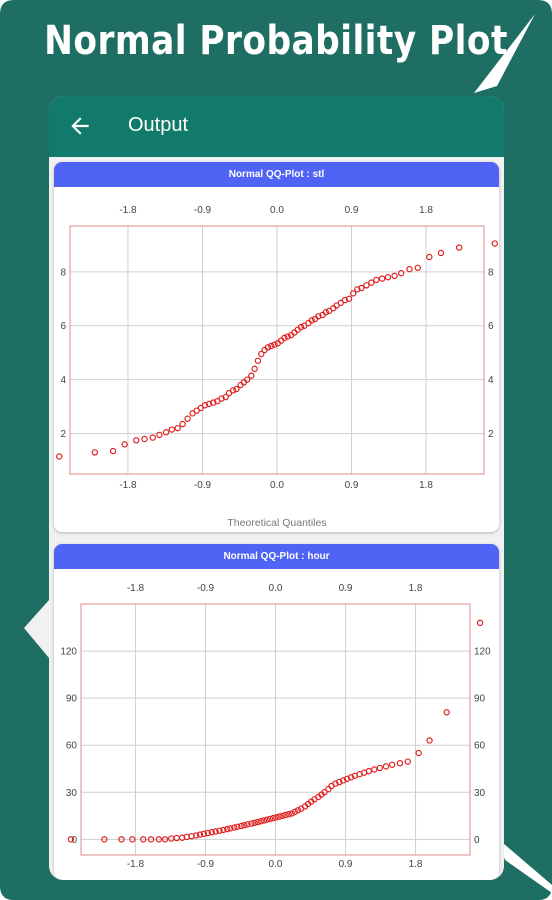  Describe the element at coordinates (80, 126) in the screenshot. I see `arrow-left-icon` at that location.